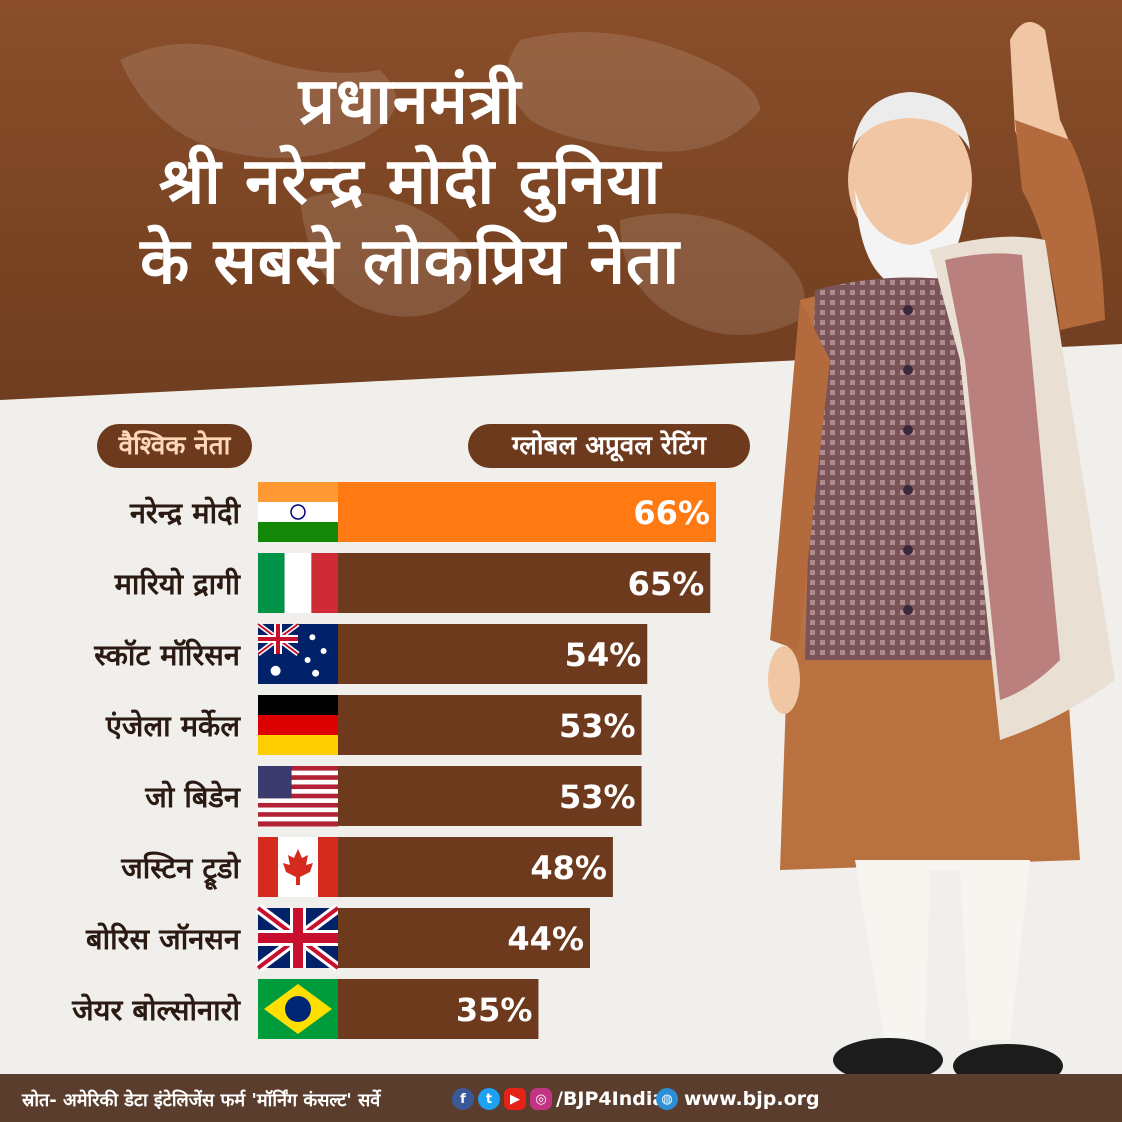 This screenshot has width=1122, height=1122. What do you see at coordinates (163, 939) in the screenshot?
I see `category-label: बोरिस जॉनसन` at bounding box center [163, 939].